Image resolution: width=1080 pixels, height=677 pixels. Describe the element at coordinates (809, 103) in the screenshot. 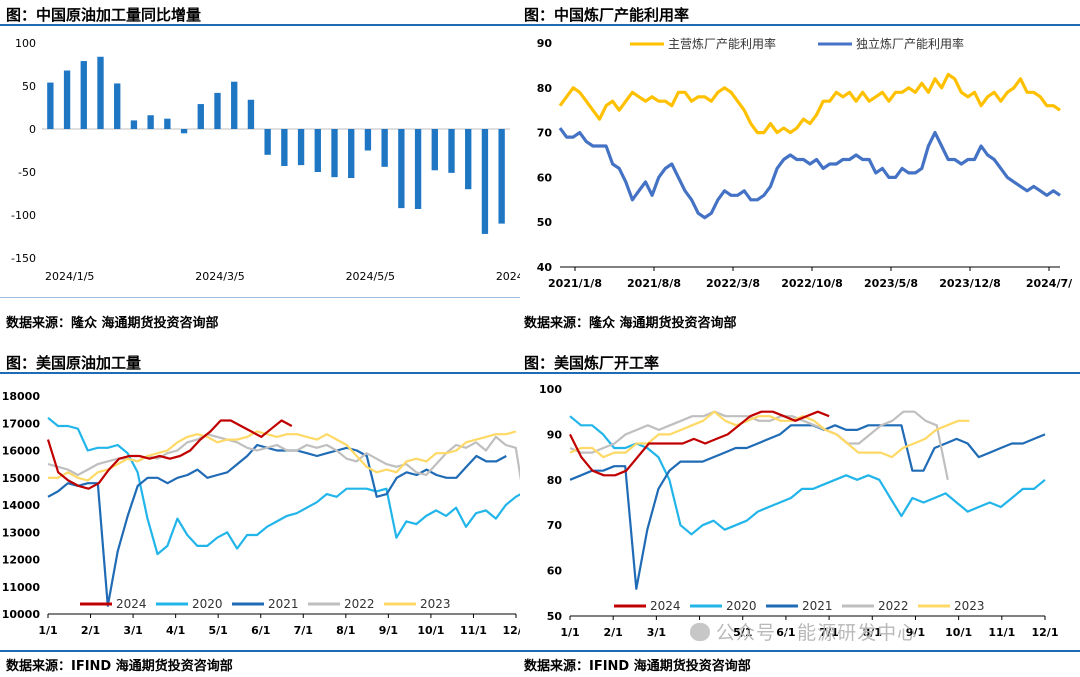

I see `series-line-主营炼厂产能利用率` at that location.